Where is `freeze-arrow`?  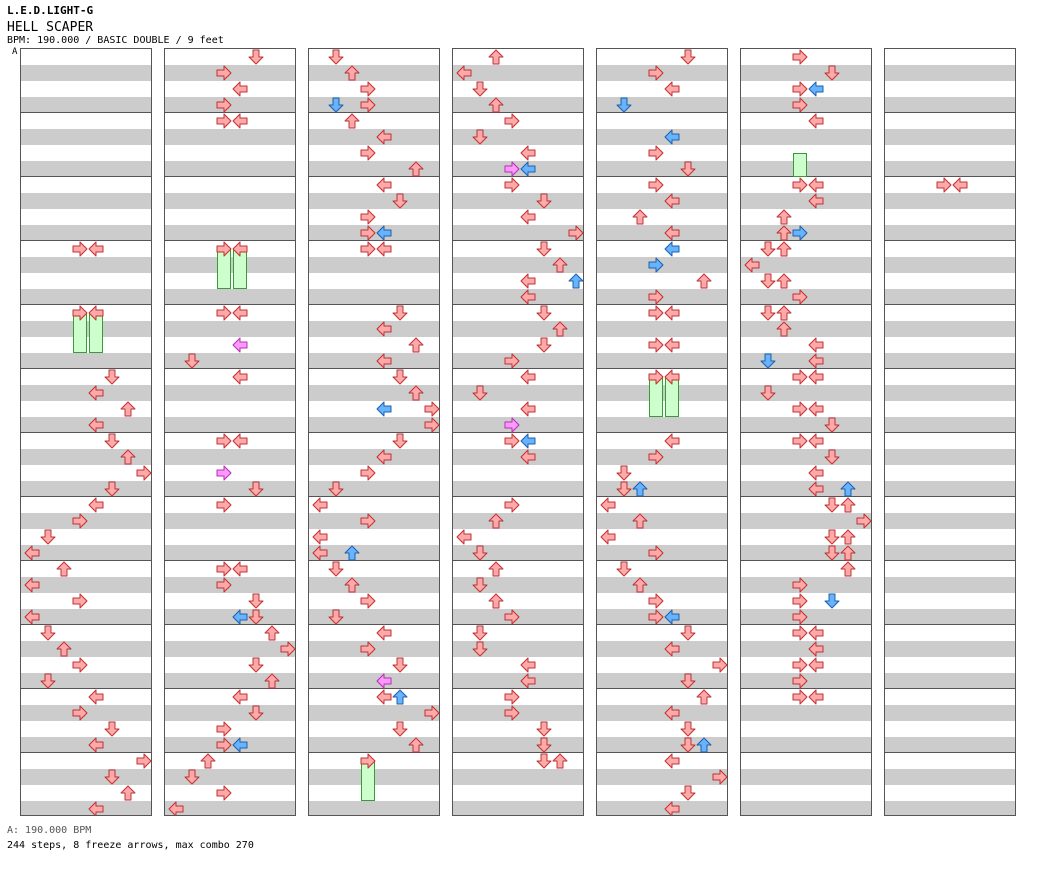 freeze-arrow is located at coordinates (800, 165).